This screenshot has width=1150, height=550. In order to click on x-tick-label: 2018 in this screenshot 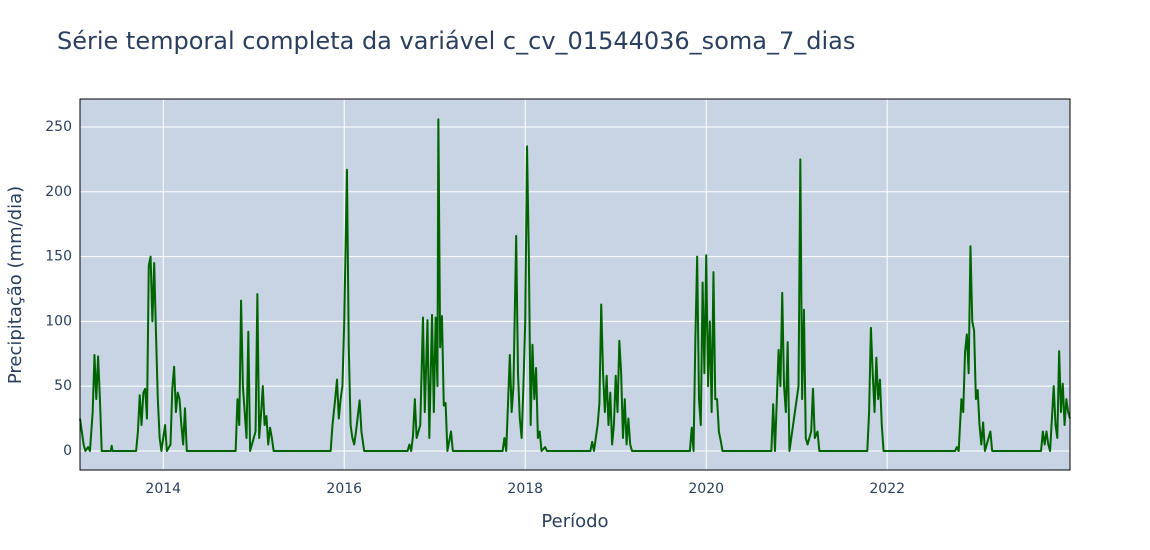, I will do `click(525, 489)`.